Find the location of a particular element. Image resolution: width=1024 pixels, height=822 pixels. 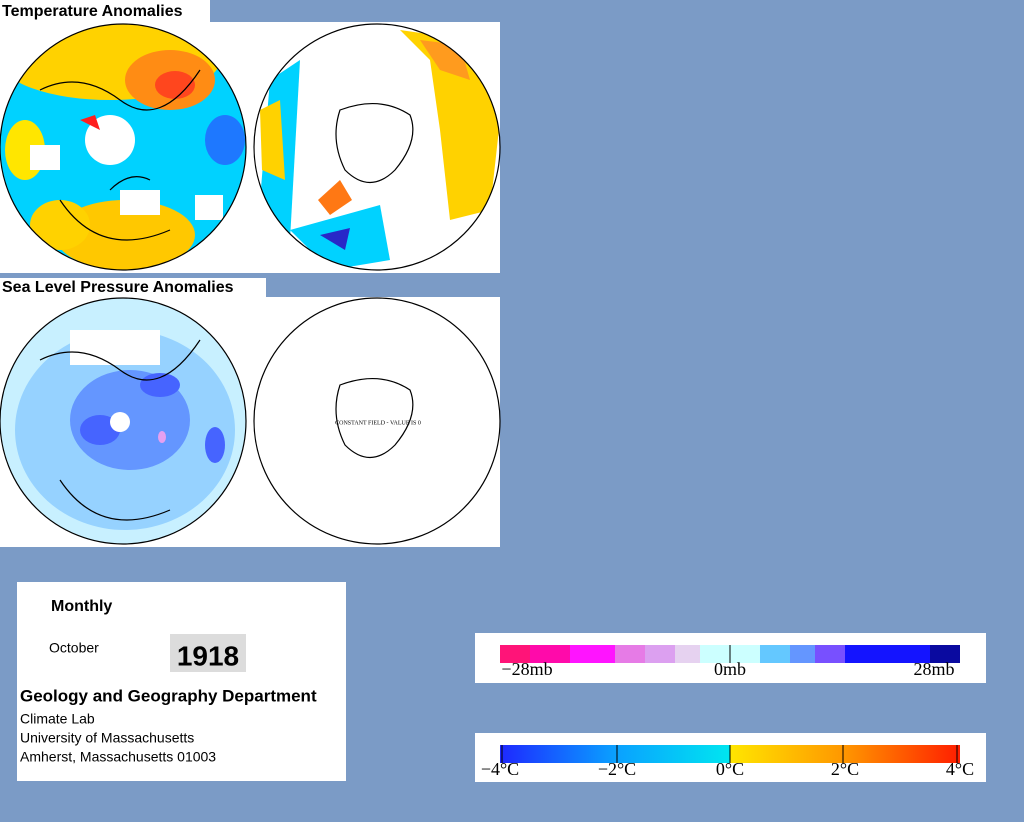

info-line: University of Massachusetts is located at coordinates (107, 738).